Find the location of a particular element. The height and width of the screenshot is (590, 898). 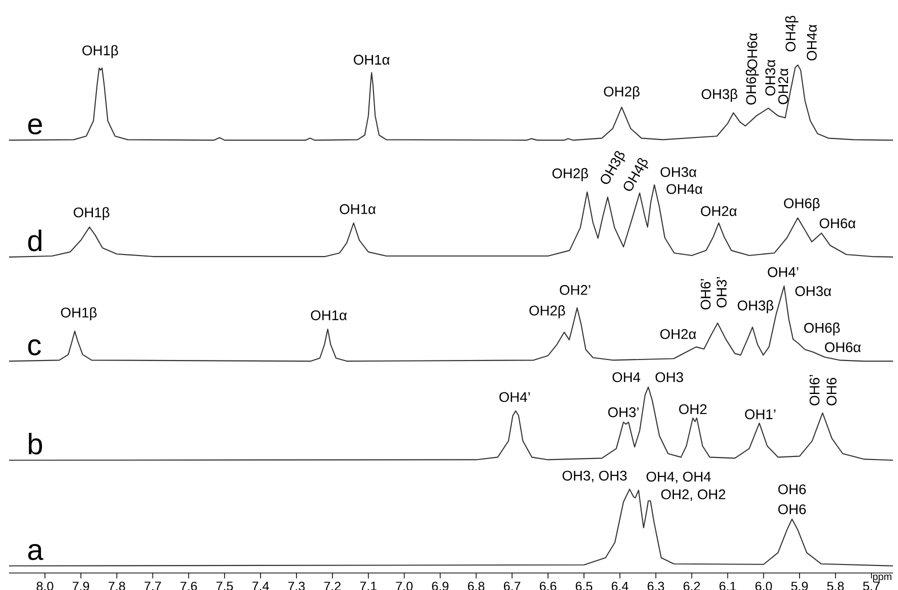

annotation: OH3 is located at coordinates (670, 377).